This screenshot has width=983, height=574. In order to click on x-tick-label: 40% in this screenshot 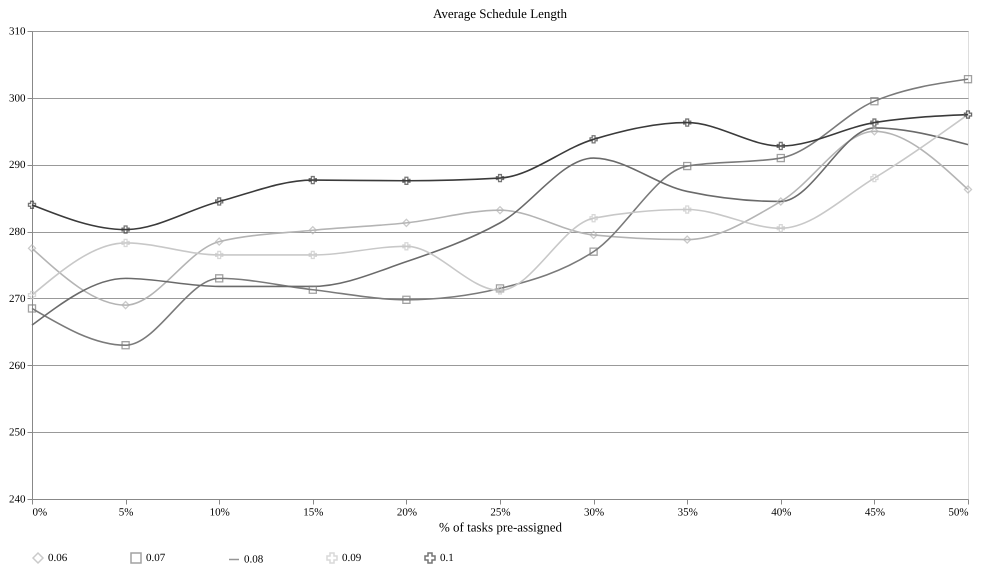, I will do `click(781, 512)`.